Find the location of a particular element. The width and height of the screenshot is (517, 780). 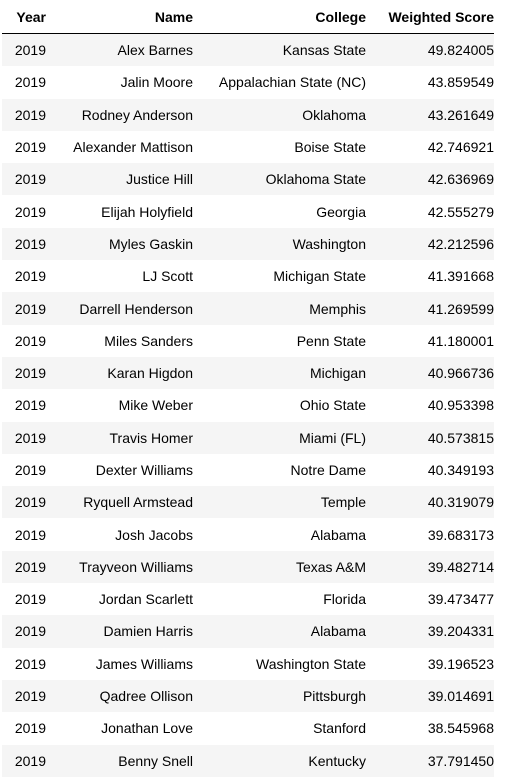

cell-college: Alabama is located at coordinates (338, 534).